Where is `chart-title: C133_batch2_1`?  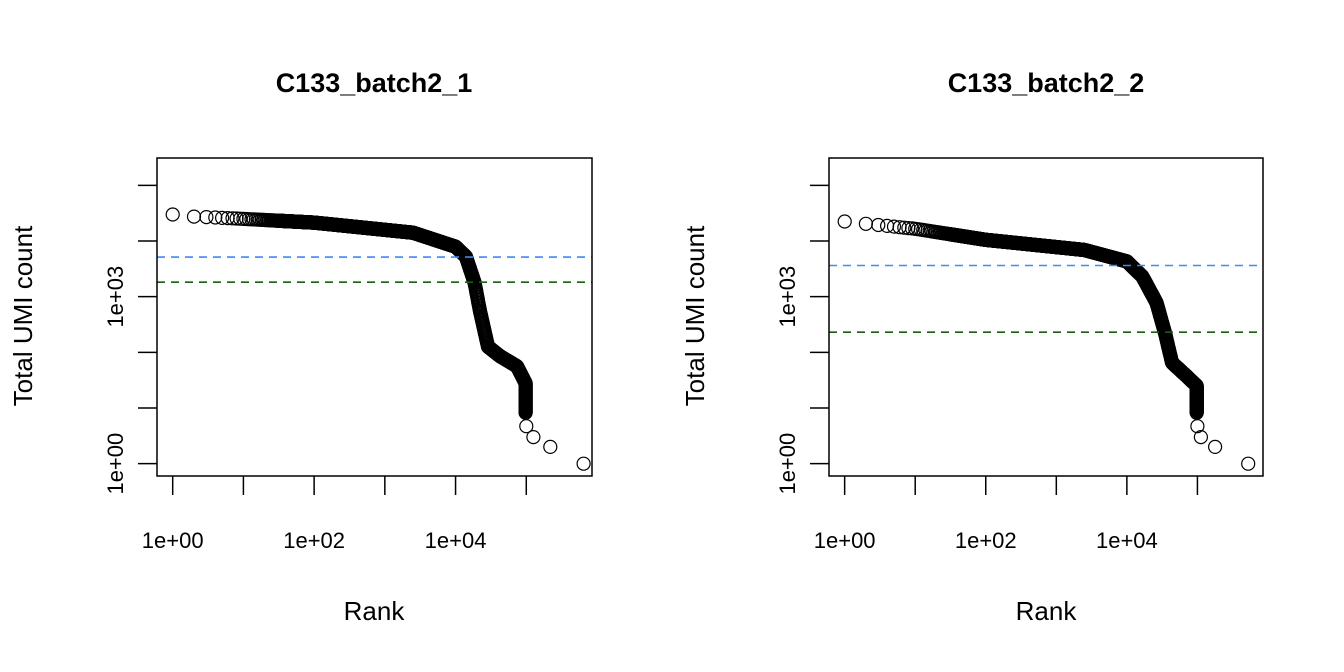
chart-title: C133_batch2_1 is located at coordinates (374, 83).